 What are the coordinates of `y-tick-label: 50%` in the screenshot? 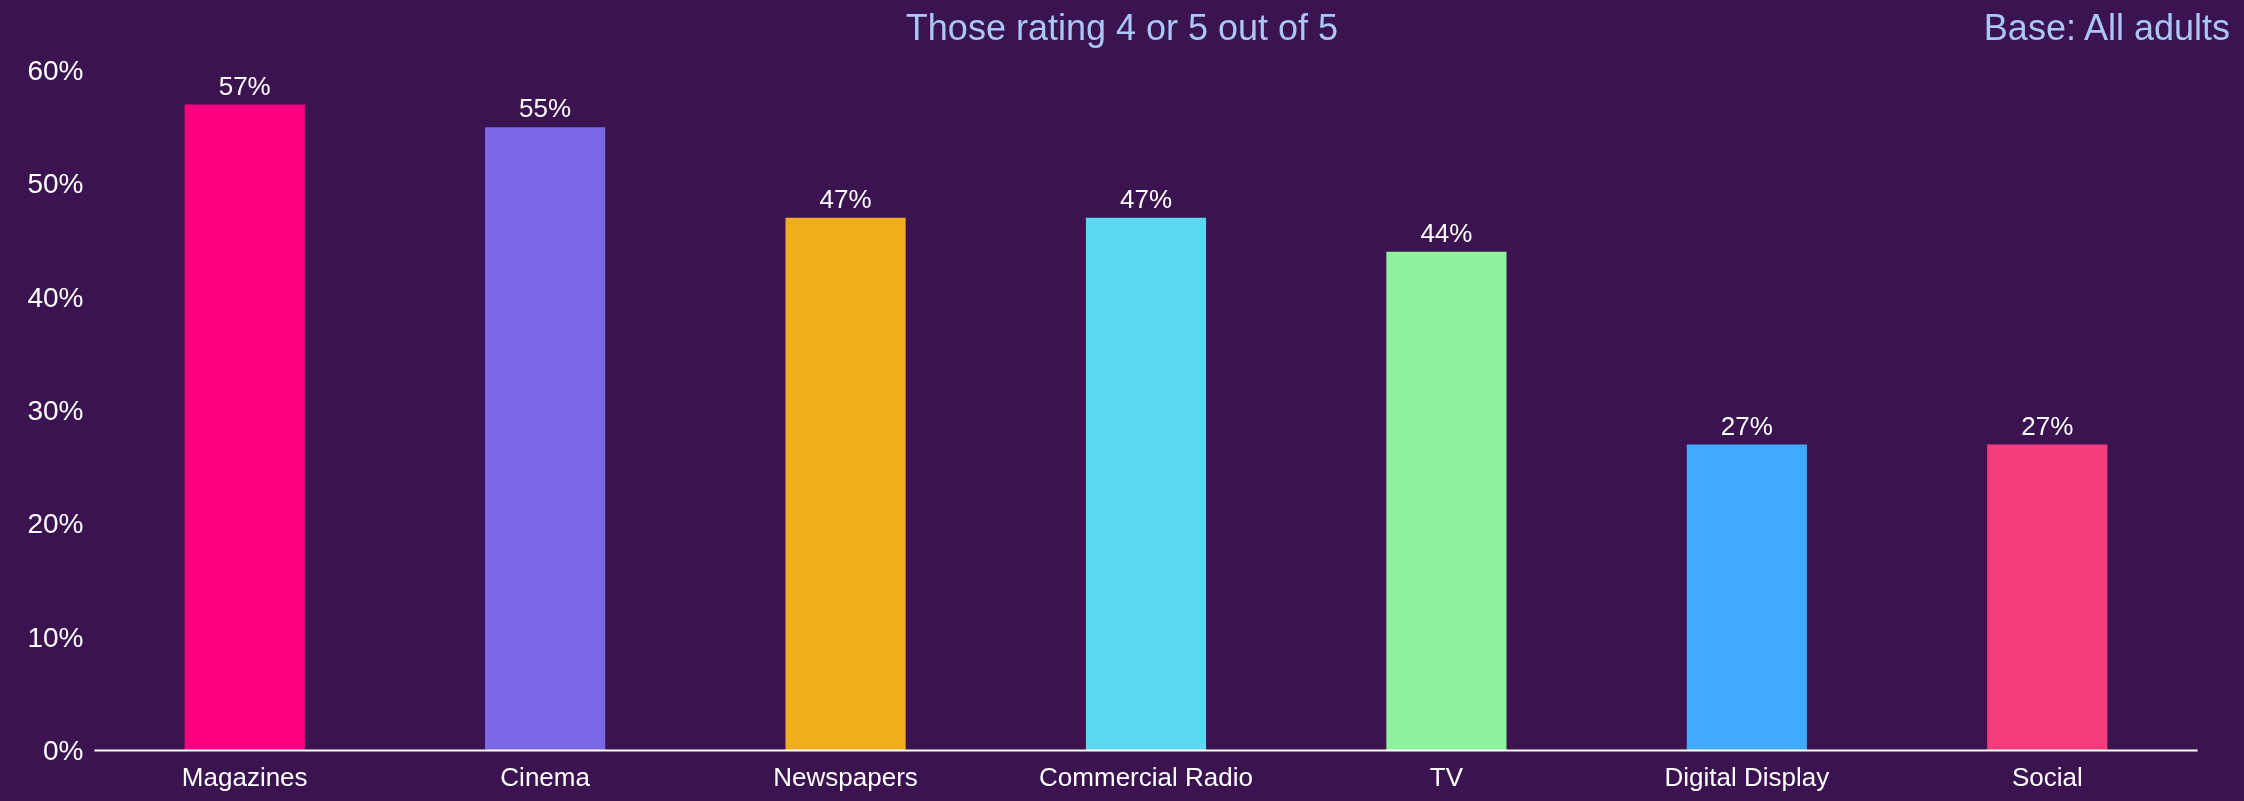 It's located at (55, 184).